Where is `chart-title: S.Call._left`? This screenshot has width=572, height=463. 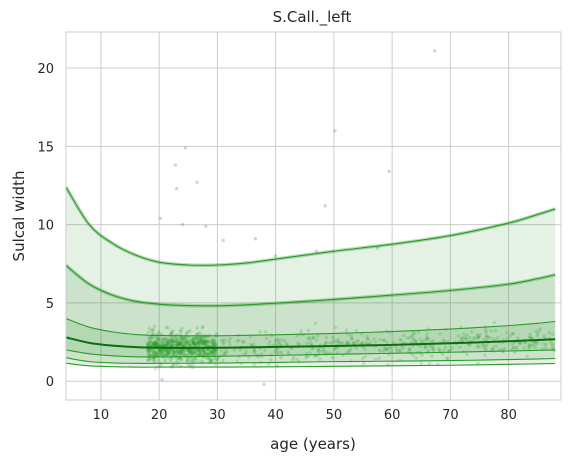
chart-title: S.Call._left is located at coordinates (312, 17).